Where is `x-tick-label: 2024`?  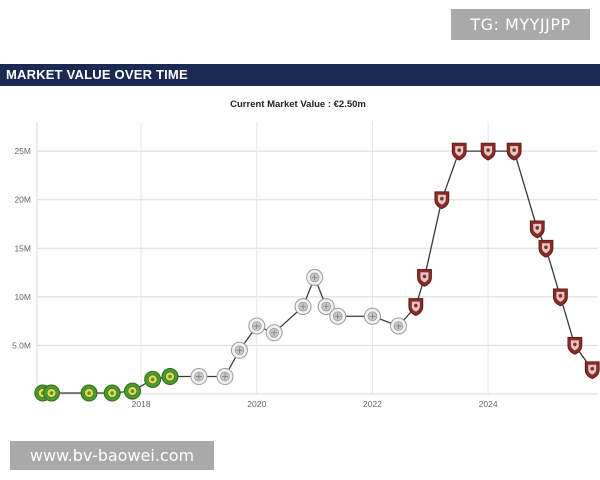 x-tick-label: 2024 is located at coordinates (488, 404).